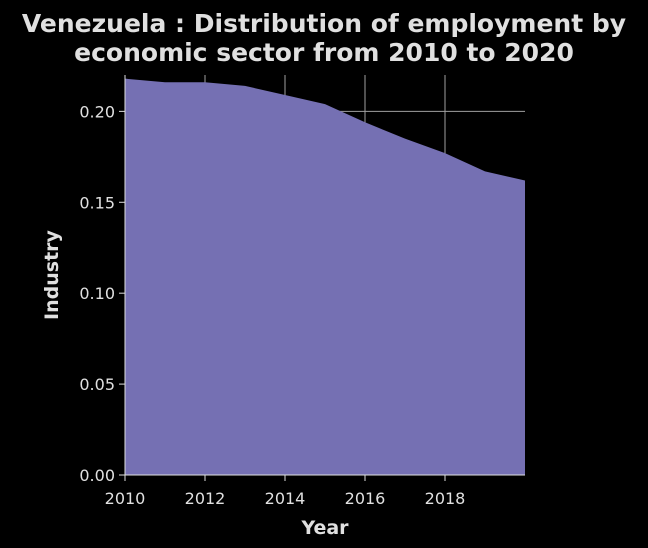 Image resolution: width=648 pixels, height=548 pixels. I want to click on y-axis-label: Industry, so click(52, 274).